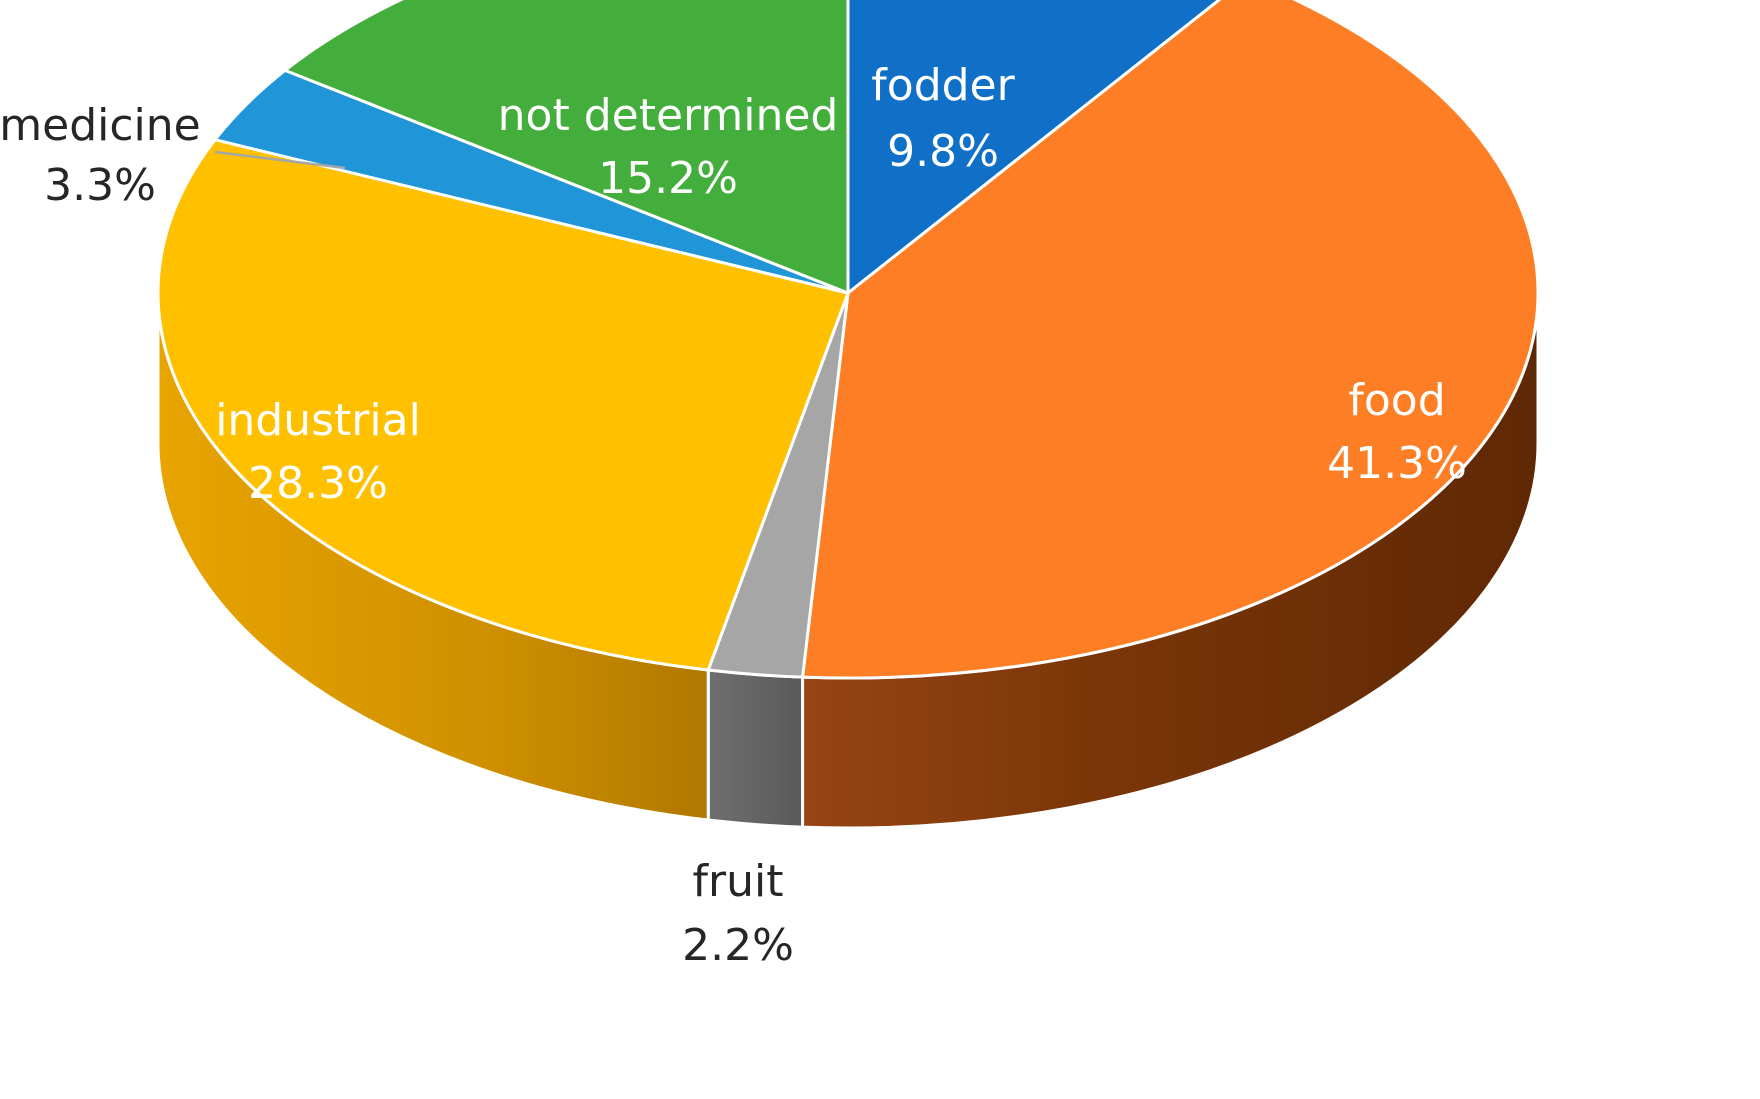 Image resolution: width=1760 pixels, height=1099 pixels. I want to click on label-food-name: food, so click(1396, 400).